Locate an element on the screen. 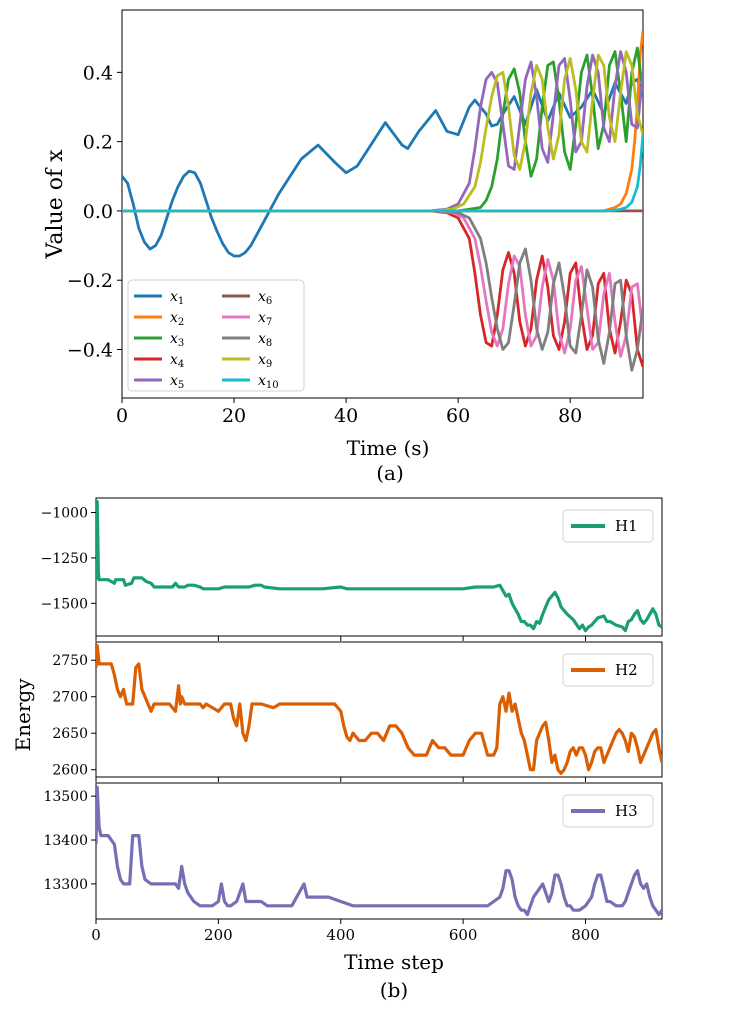 The image size is (742, 1009). legend-entry-x1: x1 is located at coordinates (177, 298).